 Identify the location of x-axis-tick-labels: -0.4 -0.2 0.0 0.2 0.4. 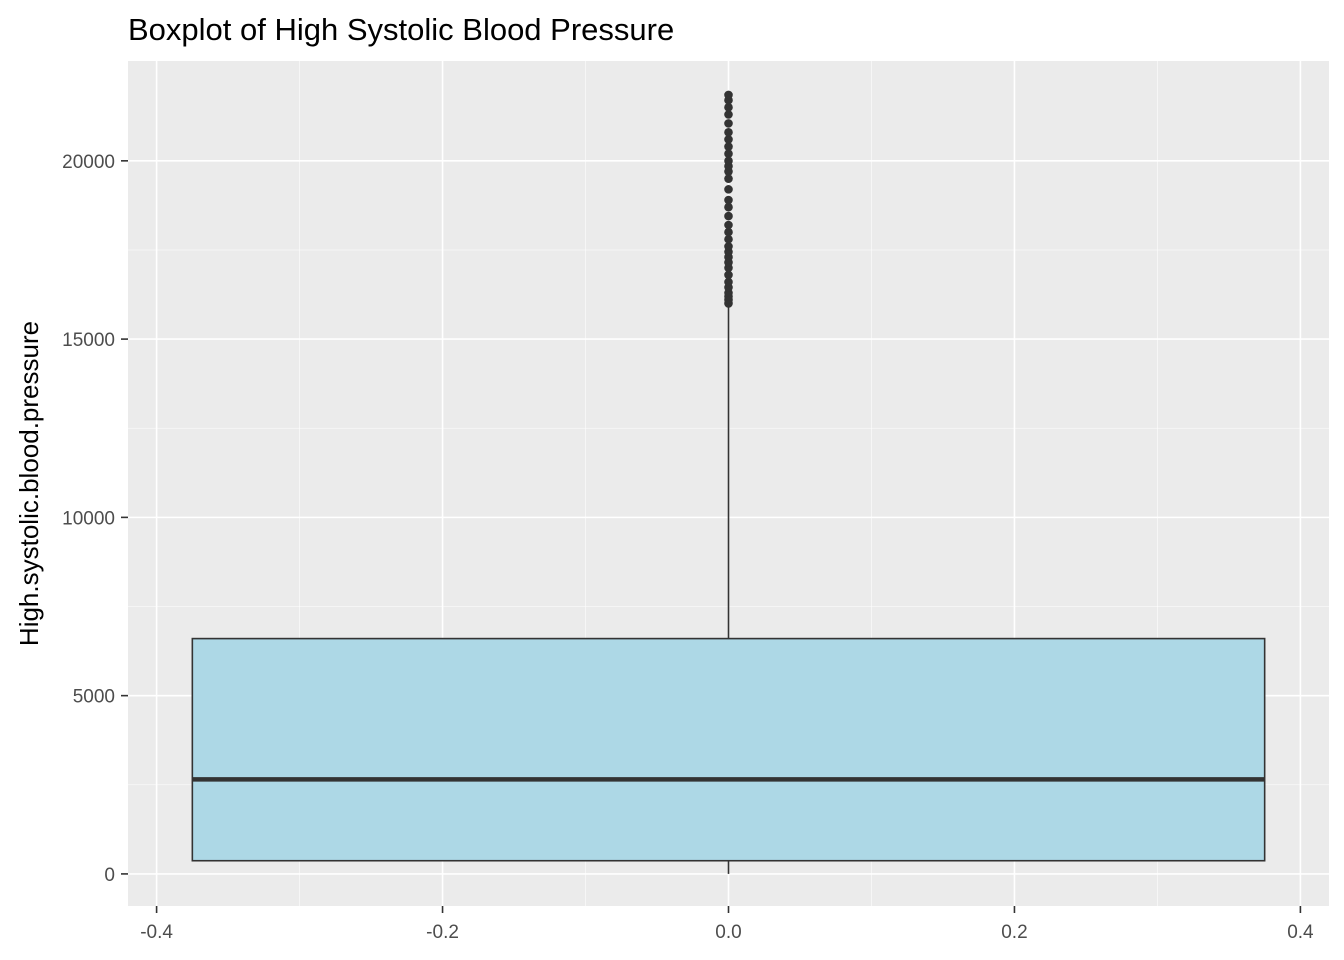
(727, 932).